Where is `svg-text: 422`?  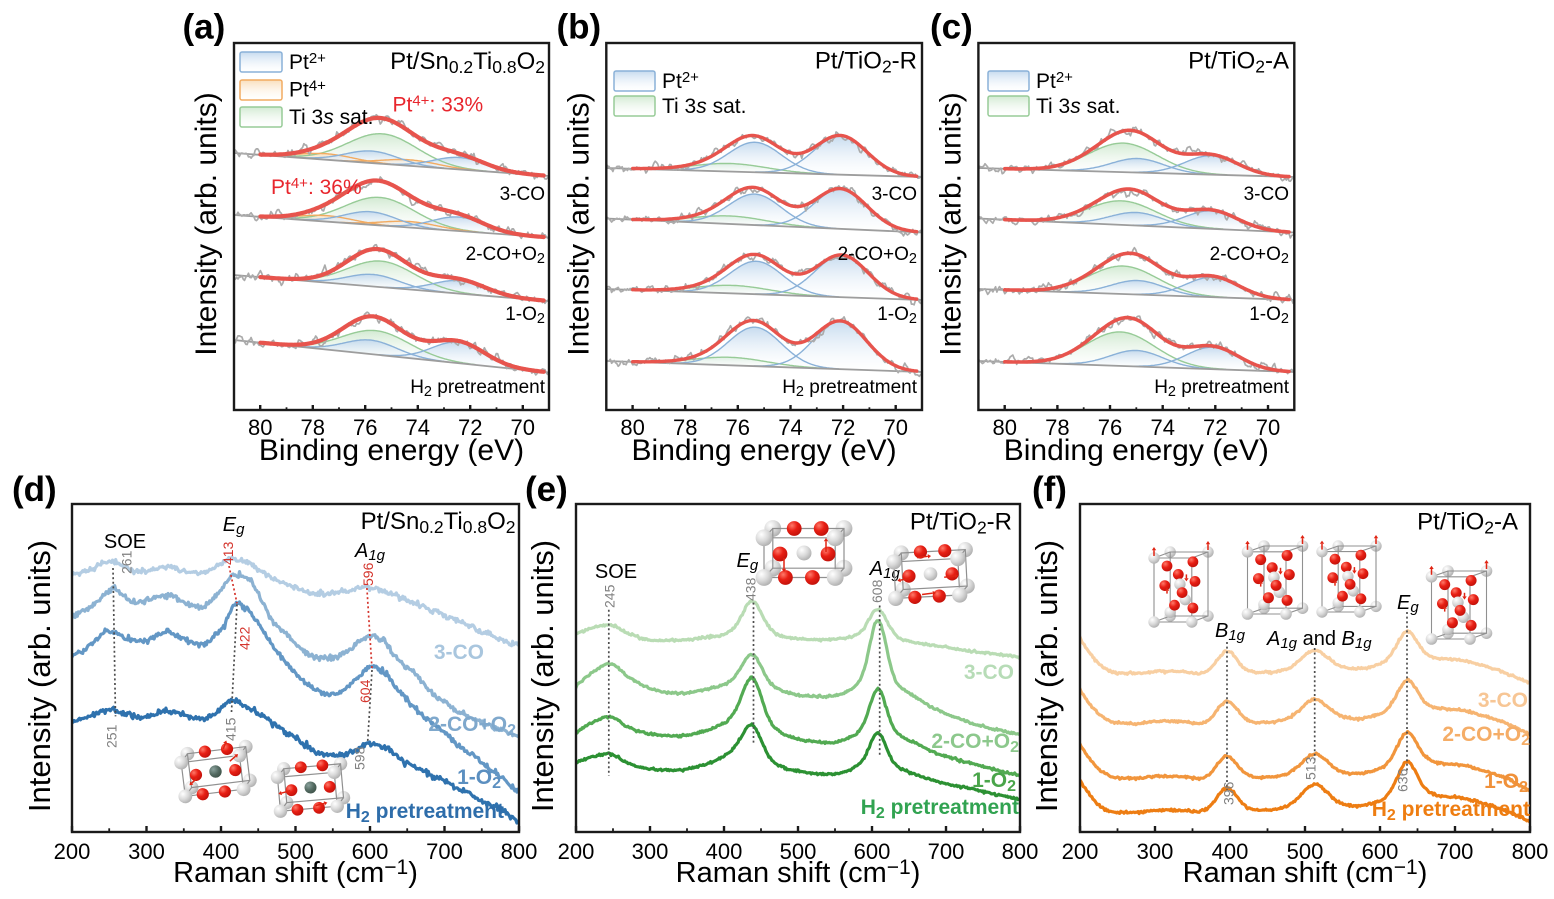 svg-text: 422 is located at coordinates (245, 638).